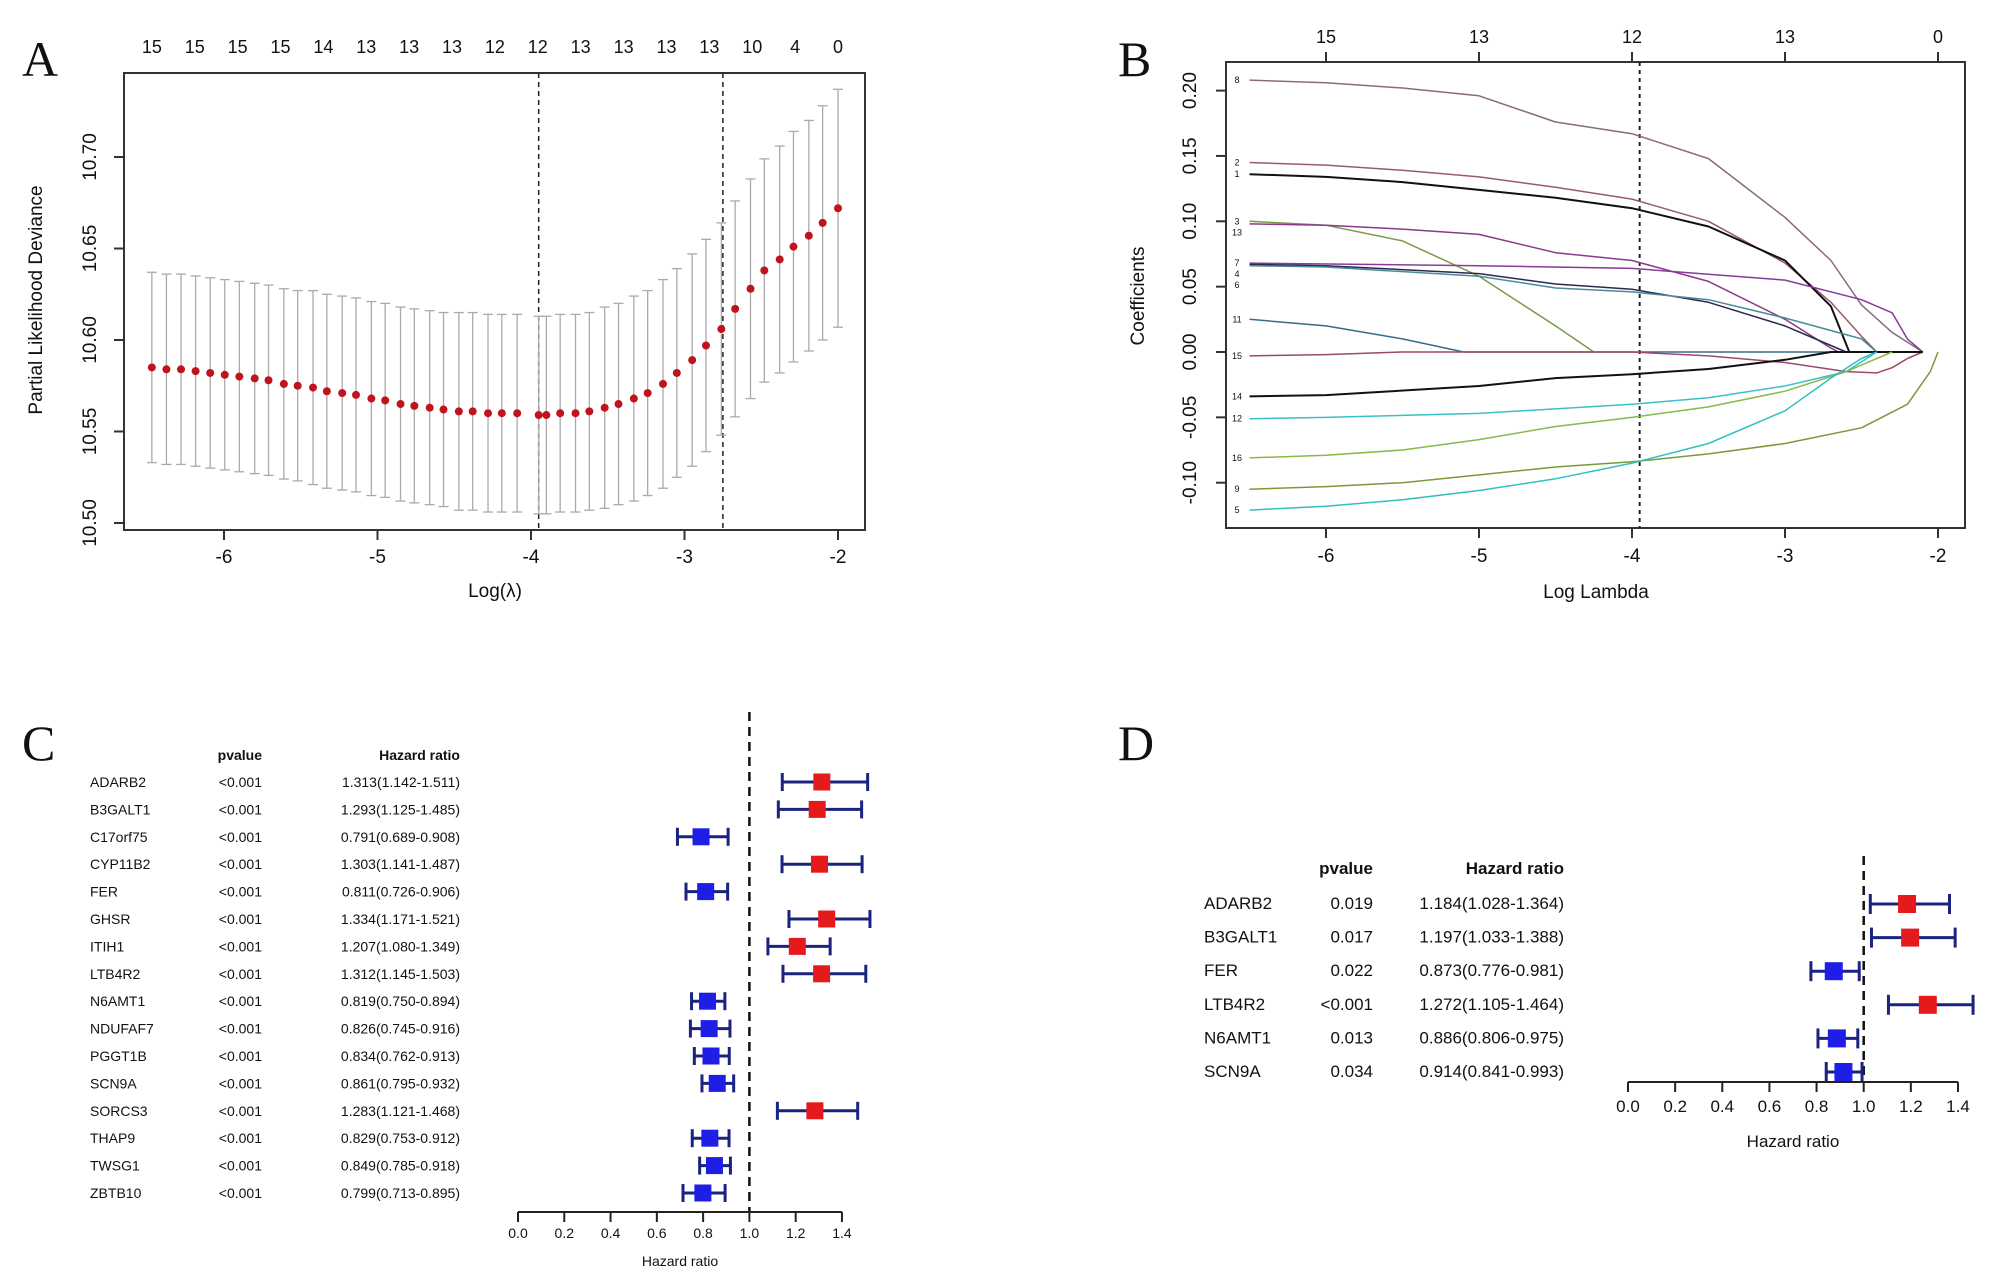  I want to click on hazard-ratio-cell: 1.293(1.125-1.485), so click(400, 809).